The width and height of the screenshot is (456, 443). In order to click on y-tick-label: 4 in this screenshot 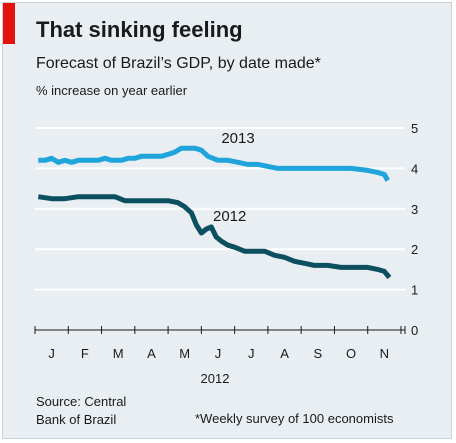, I will do `click(414, 168)`.